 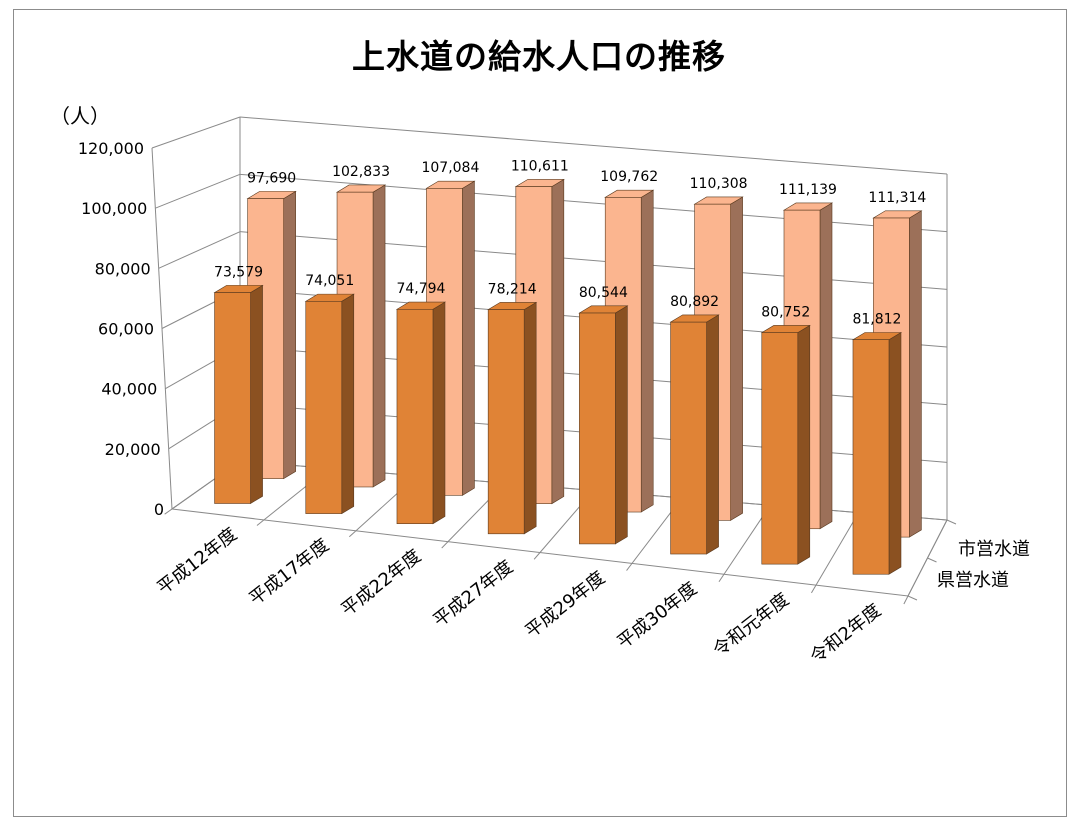 What do you see at coordinates (694, 302) in the screenshot?
I see `bar-kenei-6-label: 80,892` at bounding box center [694, 302].